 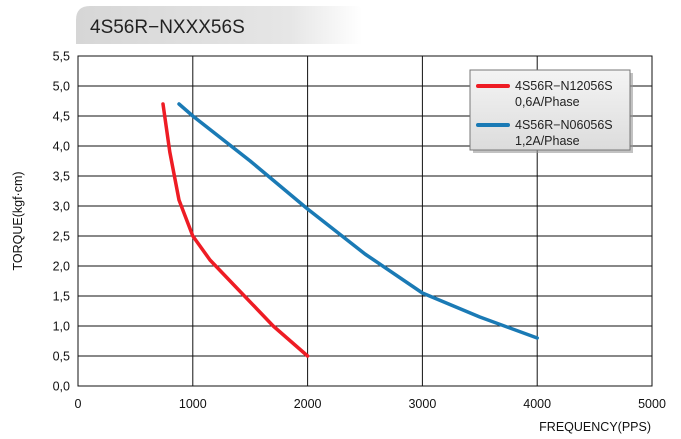 What do you see at coordinates (564, 125) in the screenshot?
I see `legend-label-series-2: 4S56R−N06056S` at bounding box center [564, 125].